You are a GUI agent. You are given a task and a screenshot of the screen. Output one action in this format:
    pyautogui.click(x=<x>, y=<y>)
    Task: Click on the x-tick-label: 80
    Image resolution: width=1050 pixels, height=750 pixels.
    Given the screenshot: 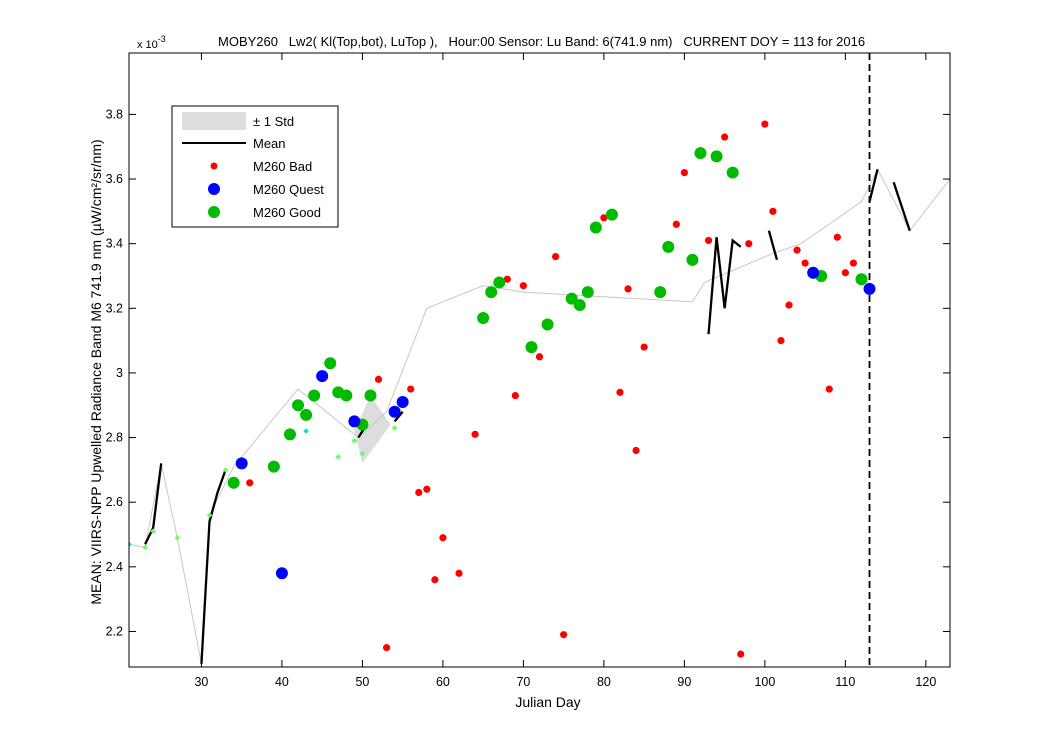 What is the action you would take?
    pyautogui.click(x=604, y=682)
    